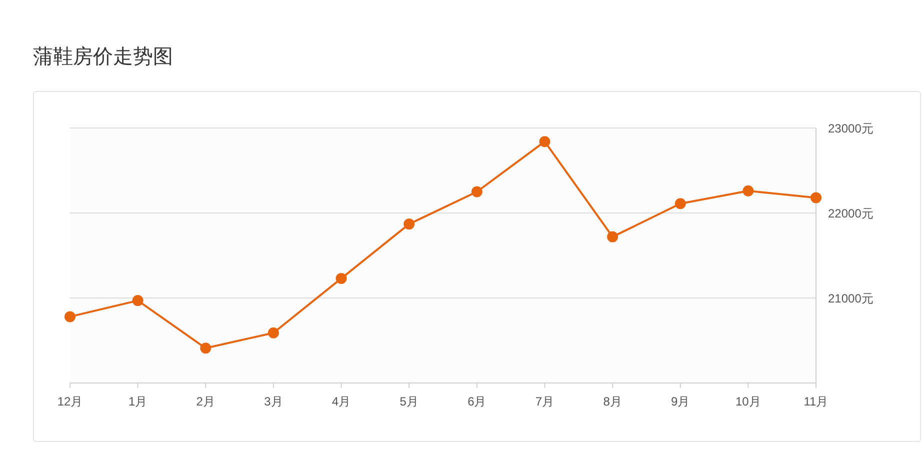  Describe the element at coordinates (70, 401) in the screenshot. I see `x-tick-label: 12月` at that location.